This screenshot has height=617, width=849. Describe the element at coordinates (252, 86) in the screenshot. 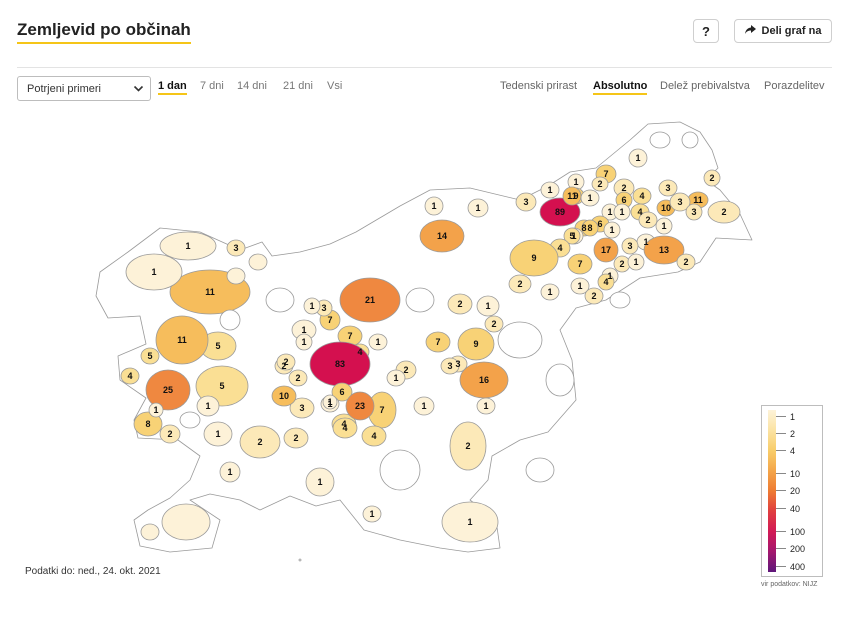

I see `range-14-days: 14 dni` at that location.